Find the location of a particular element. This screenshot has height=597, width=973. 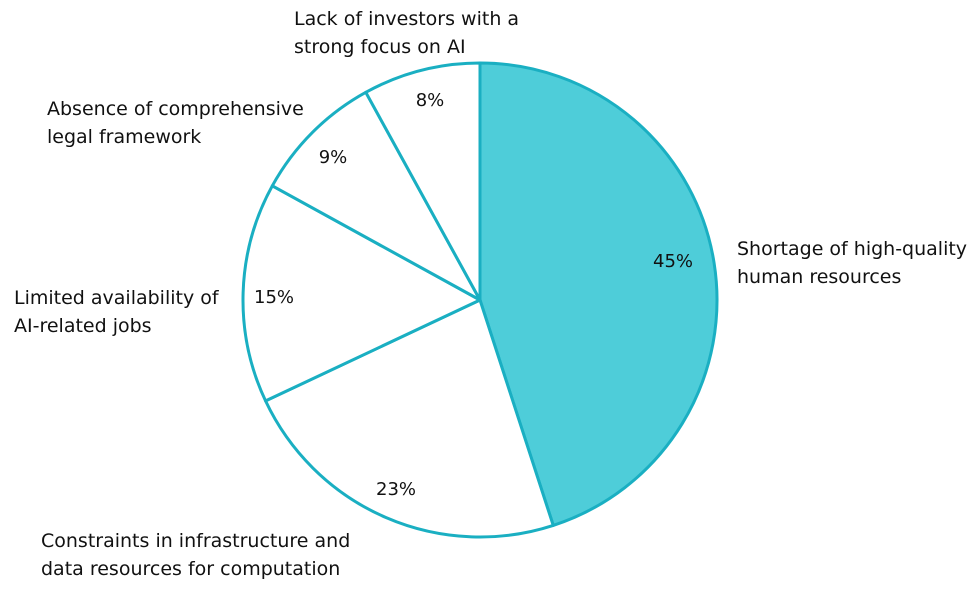

category-label-limited-ai-jobs: Limited availability of AI-related jobs is located at coordinates (116, 312).